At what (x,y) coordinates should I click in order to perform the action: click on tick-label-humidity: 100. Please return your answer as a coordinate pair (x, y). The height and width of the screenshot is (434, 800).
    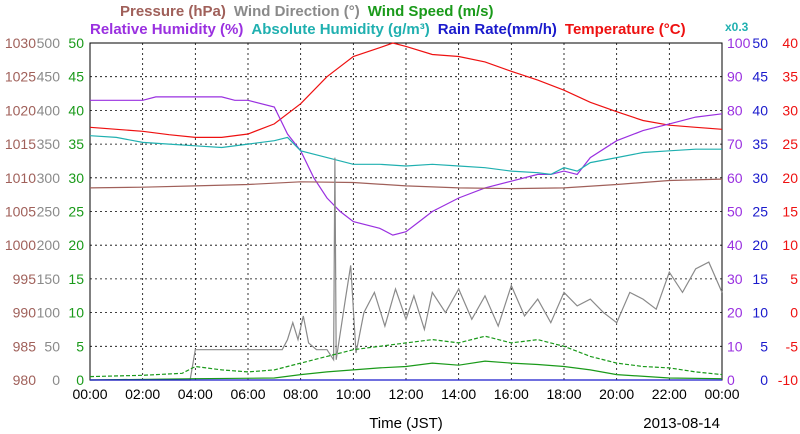
    Looking at the image, I should click on (739, 43).